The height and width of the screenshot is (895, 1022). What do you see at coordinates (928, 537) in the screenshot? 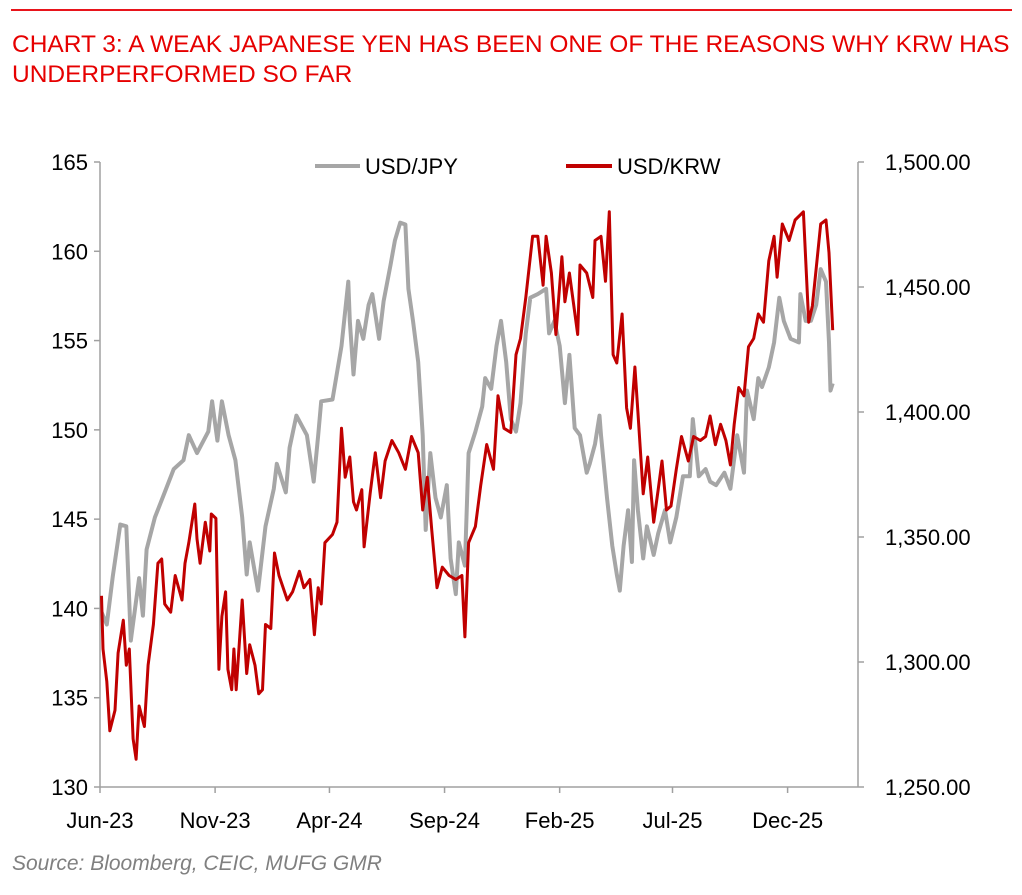
I see `right-tick-label: 1,350.00` at bounding box center [928, 537].